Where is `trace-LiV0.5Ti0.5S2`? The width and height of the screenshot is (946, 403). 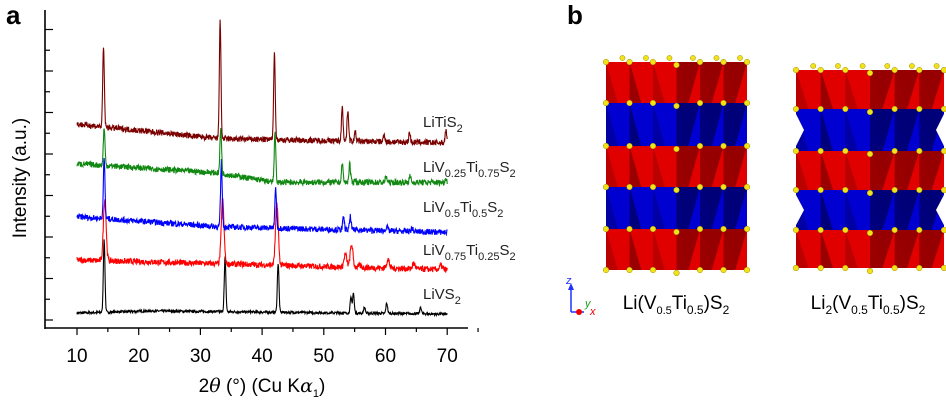
trace-LiV0.5Ti0.5S2 is located at coordinates (262, 197).